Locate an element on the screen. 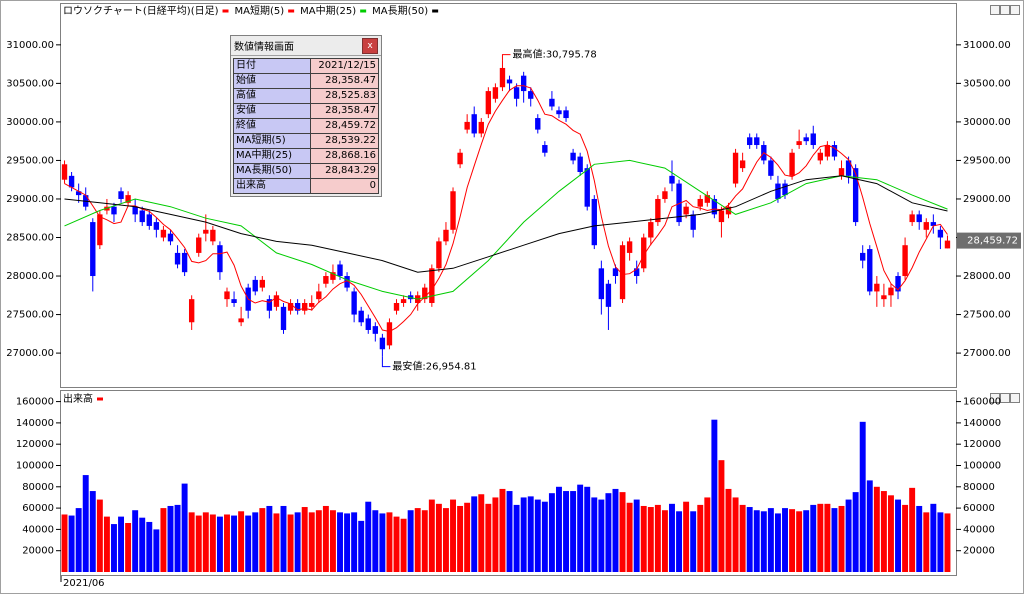 The image size is (1024, 594). info-value: 2021/12/15 is located at coordinates (344, 66).